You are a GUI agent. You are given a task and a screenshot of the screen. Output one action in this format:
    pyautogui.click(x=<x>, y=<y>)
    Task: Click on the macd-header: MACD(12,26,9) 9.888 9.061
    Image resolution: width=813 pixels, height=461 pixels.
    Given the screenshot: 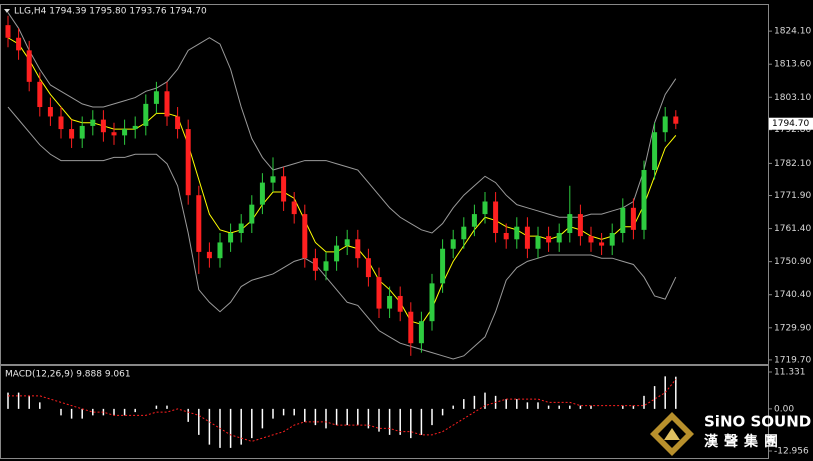 What is the action you would take?
    pyautogui.click(x=68, y=375)
    